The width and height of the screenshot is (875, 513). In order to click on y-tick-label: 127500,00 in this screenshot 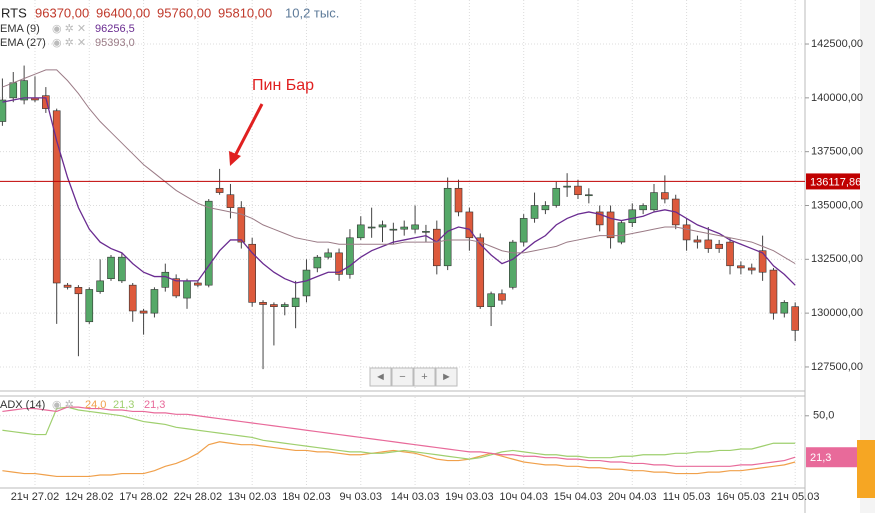, I will do `click(837, 367)`.